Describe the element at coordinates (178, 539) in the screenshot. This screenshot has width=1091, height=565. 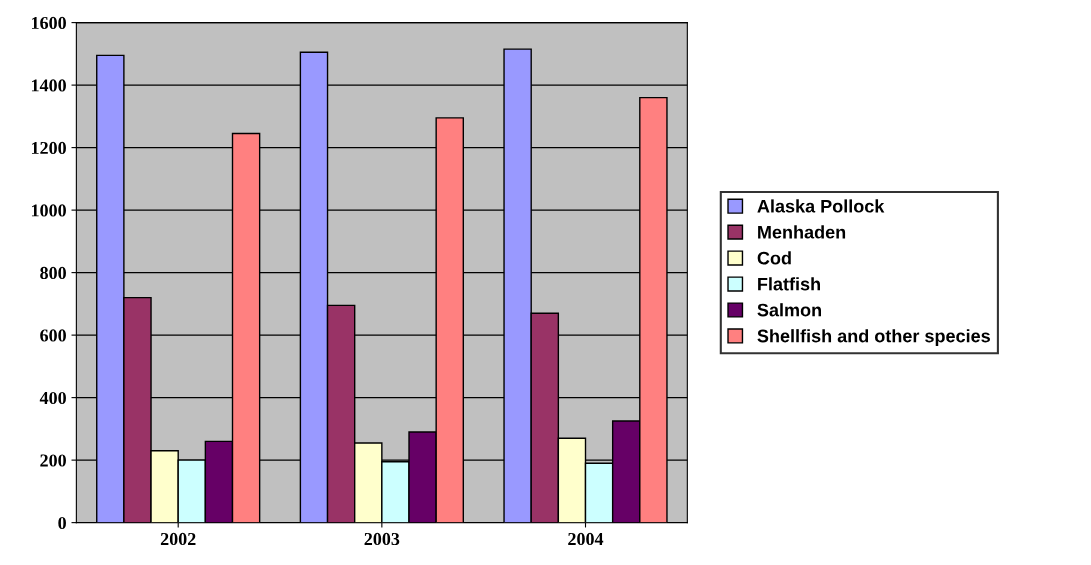
I see `x-tick-label: 2002` at that location.